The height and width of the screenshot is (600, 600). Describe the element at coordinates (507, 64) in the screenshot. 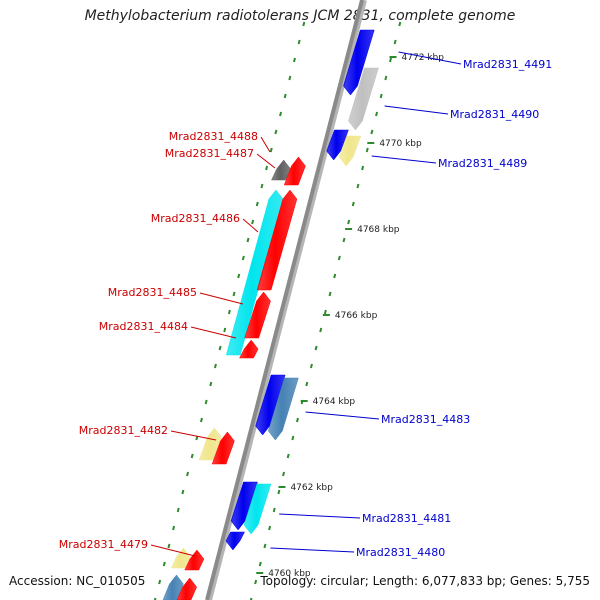

I see `gene-label-right: Mrad2831_4491` at that location.